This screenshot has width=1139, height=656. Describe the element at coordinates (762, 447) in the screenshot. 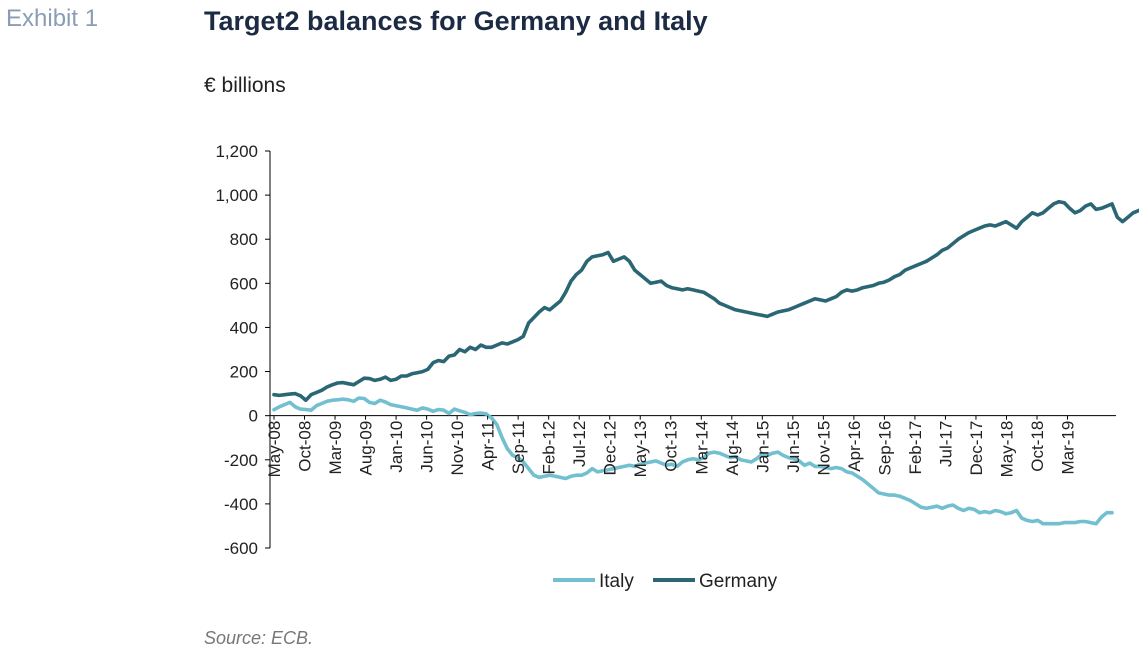

I see `x-tick-label: Jan-15` at that location.